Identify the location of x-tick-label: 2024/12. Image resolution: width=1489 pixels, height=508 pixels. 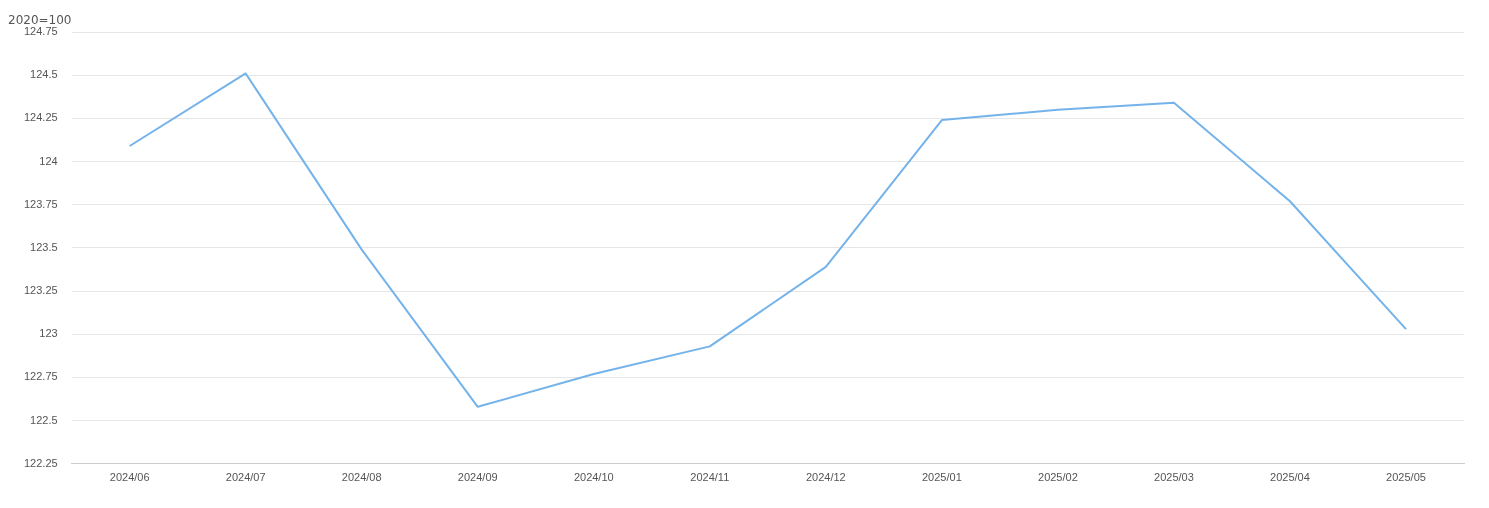
(825, 477).